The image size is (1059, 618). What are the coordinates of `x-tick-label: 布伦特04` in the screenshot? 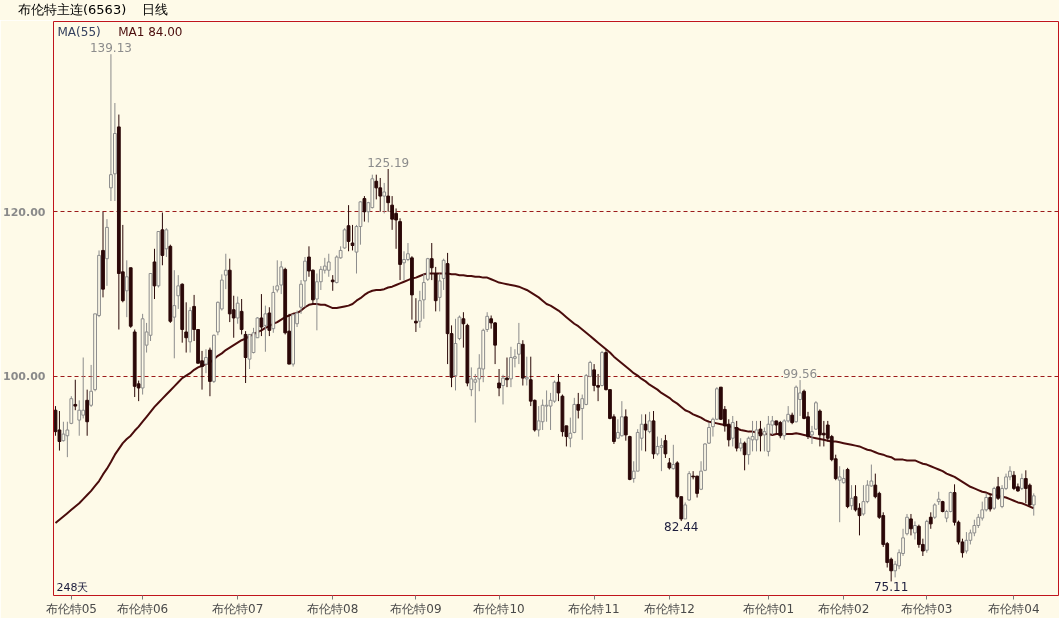 It's located at (1014, 608).